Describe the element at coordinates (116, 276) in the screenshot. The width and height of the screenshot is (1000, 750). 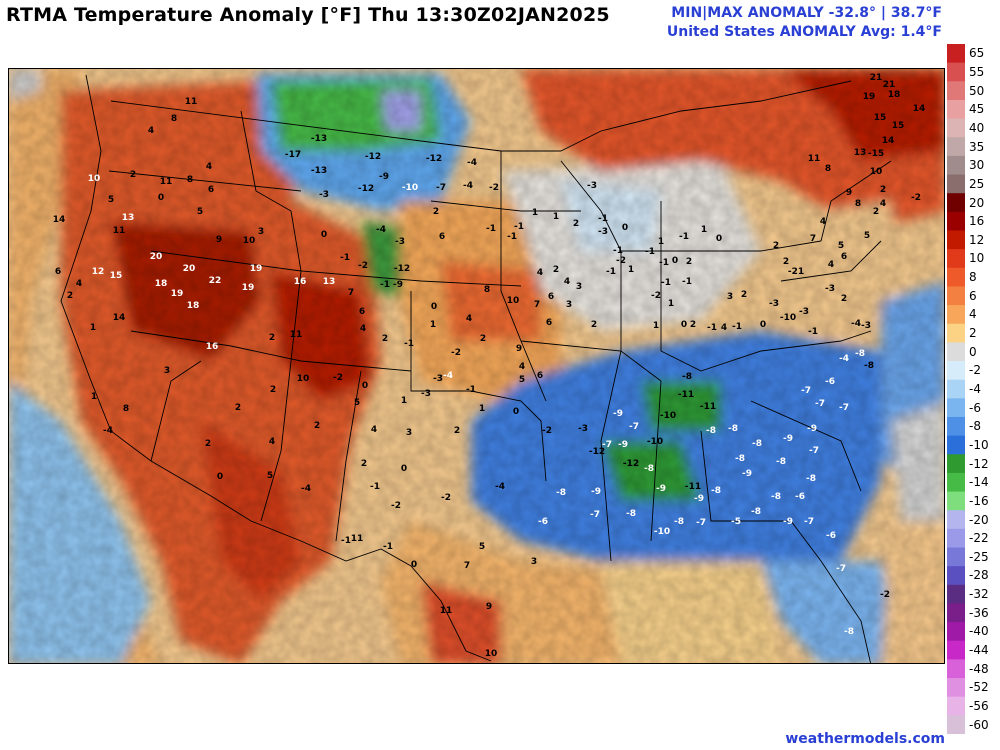
I see `station-anomaly-value: 15` at that location.